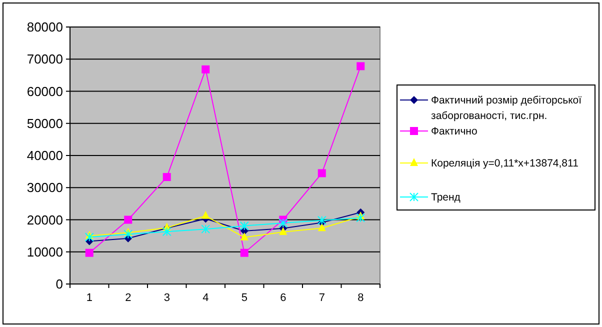 The image size is (602, 327). Describe the element at coordinates (244, 298) in the screenshot. I see `x-tick-label: 5` at that location.